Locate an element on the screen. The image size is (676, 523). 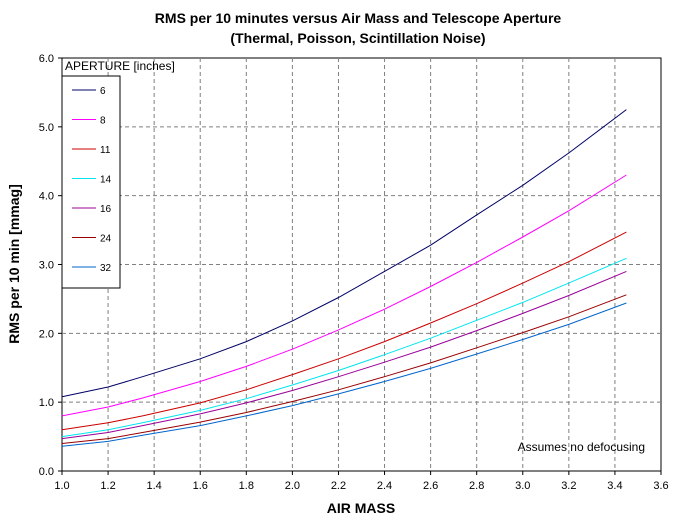
legend-items: 6 8 11 14 16 24 32 is located at coordinates (92, 180).